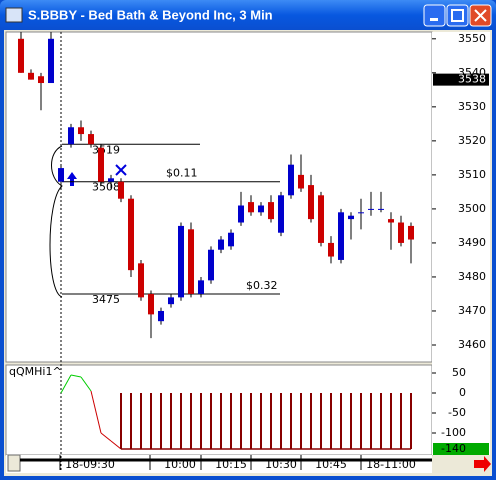 Image resolution: width=496 pixels, height=480 pixels. What do you see at coordinates (106, 149) in the screenshot?
I see `level-label: 3519` at bounding box center [106, 149].